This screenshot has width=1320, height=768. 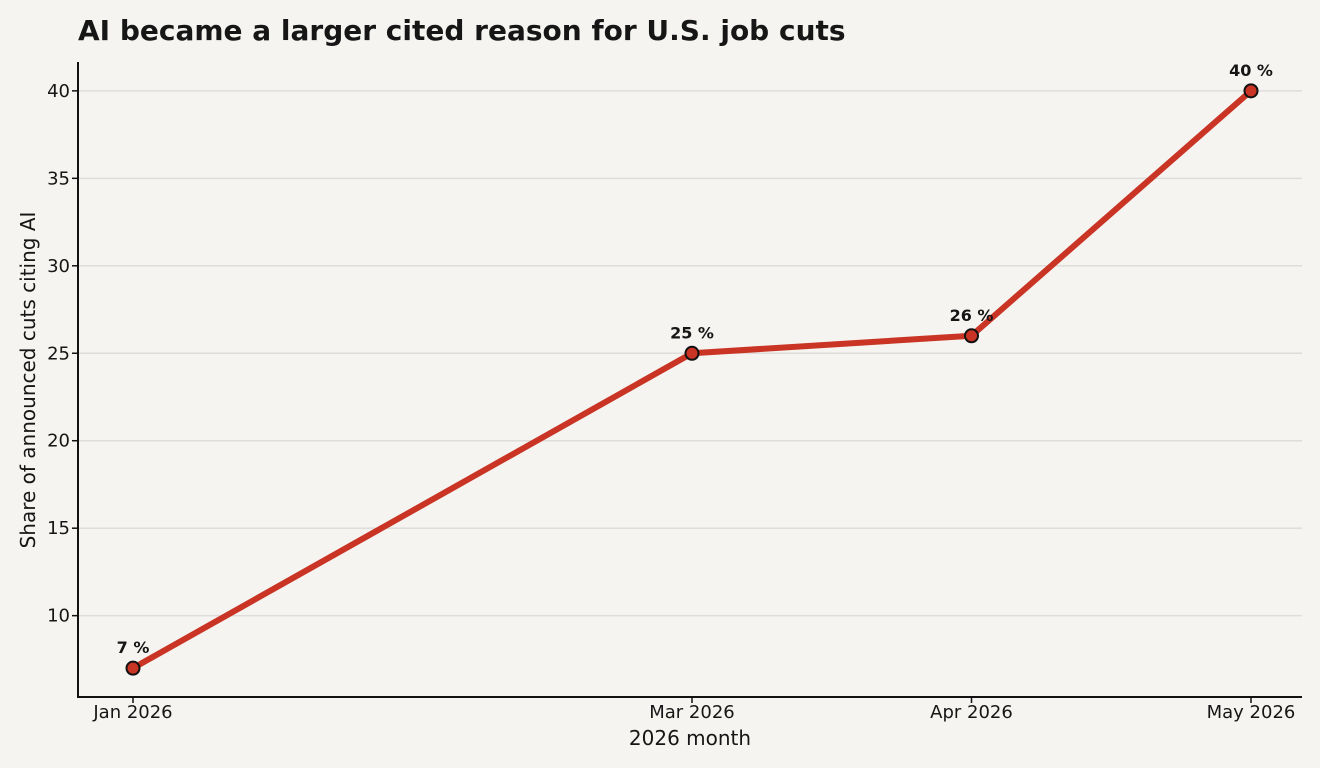 What do you see at coordinates (58, 616) in the screenshot?
I see `y-tick-label: 10` at bounding box center [58, 616].